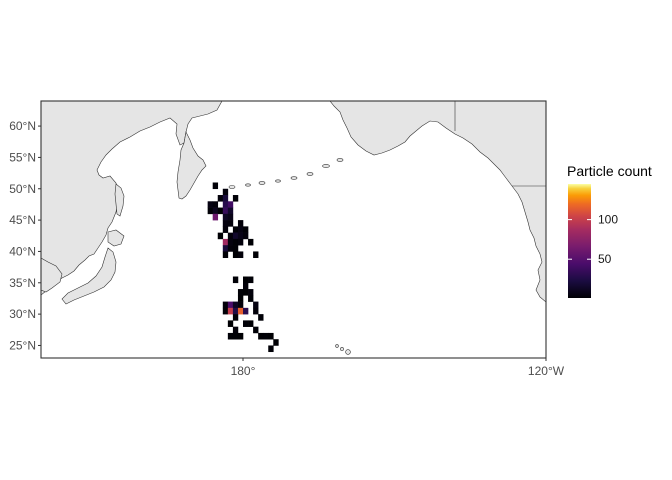 This screenshot has height=480, width=672. What do you see at coordinates (22, 345) in the screenshot?
I see `y-tick-label: 25°N` at bounding box center [22, 345].